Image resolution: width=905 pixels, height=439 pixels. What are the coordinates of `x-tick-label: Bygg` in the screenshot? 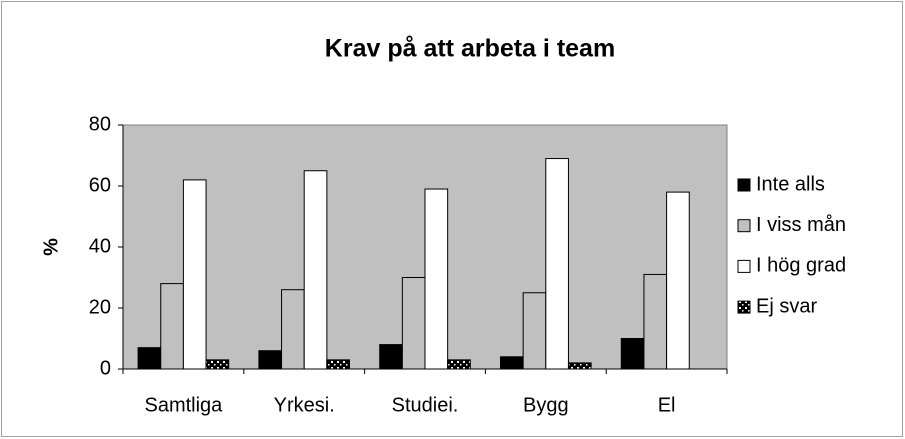 It's located at (546, 405).